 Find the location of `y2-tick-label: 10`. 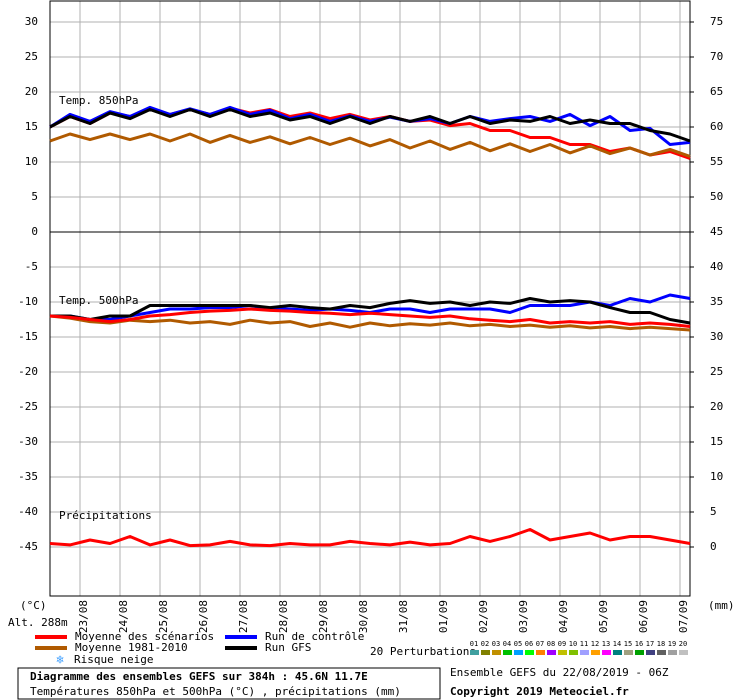

y2-tick-label: 10 is located at coordinates (716, 476).